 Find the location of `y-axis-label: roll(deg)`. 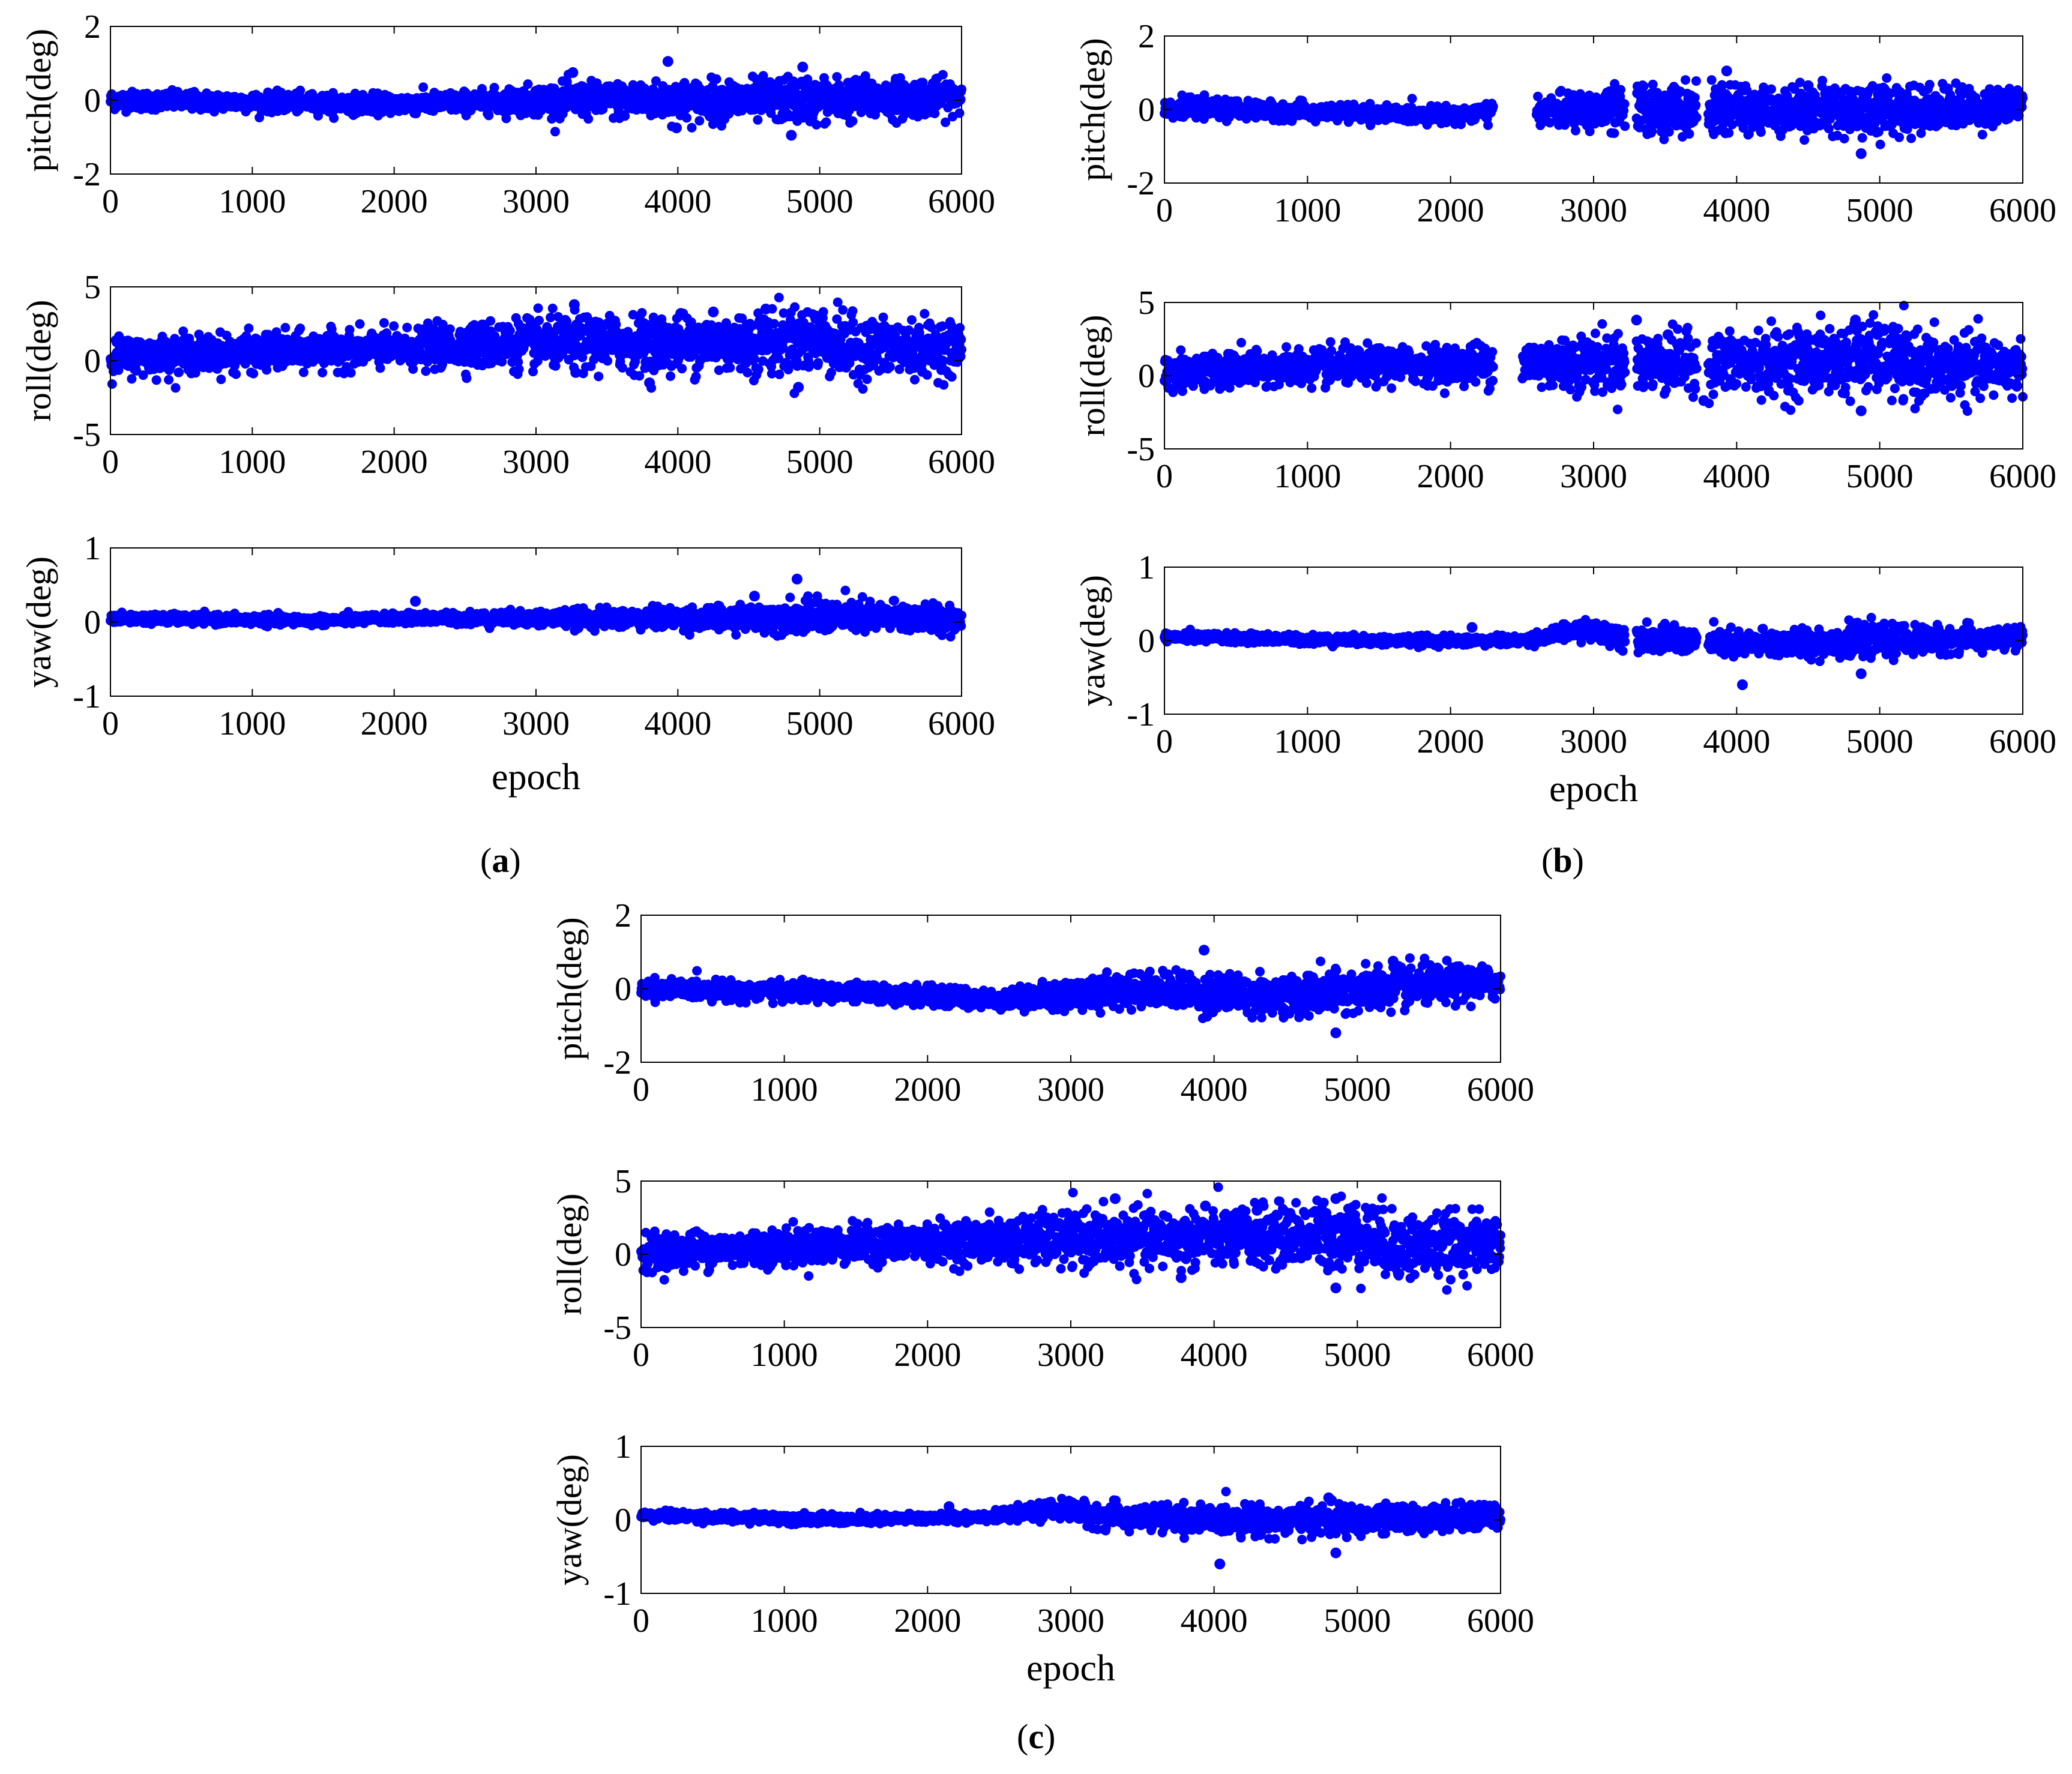

y-axis-label: roll(deg) is located at coordinates (38, 361).